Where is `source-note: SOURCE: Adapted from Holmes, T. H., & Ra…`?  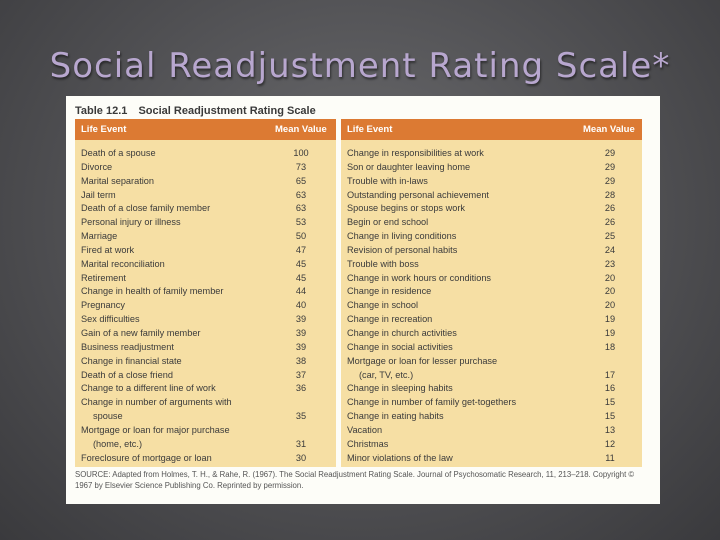 source-note: SOURCE: Adapted from Holmes, T. H., & Ra… is located at coordinates (355, 480).